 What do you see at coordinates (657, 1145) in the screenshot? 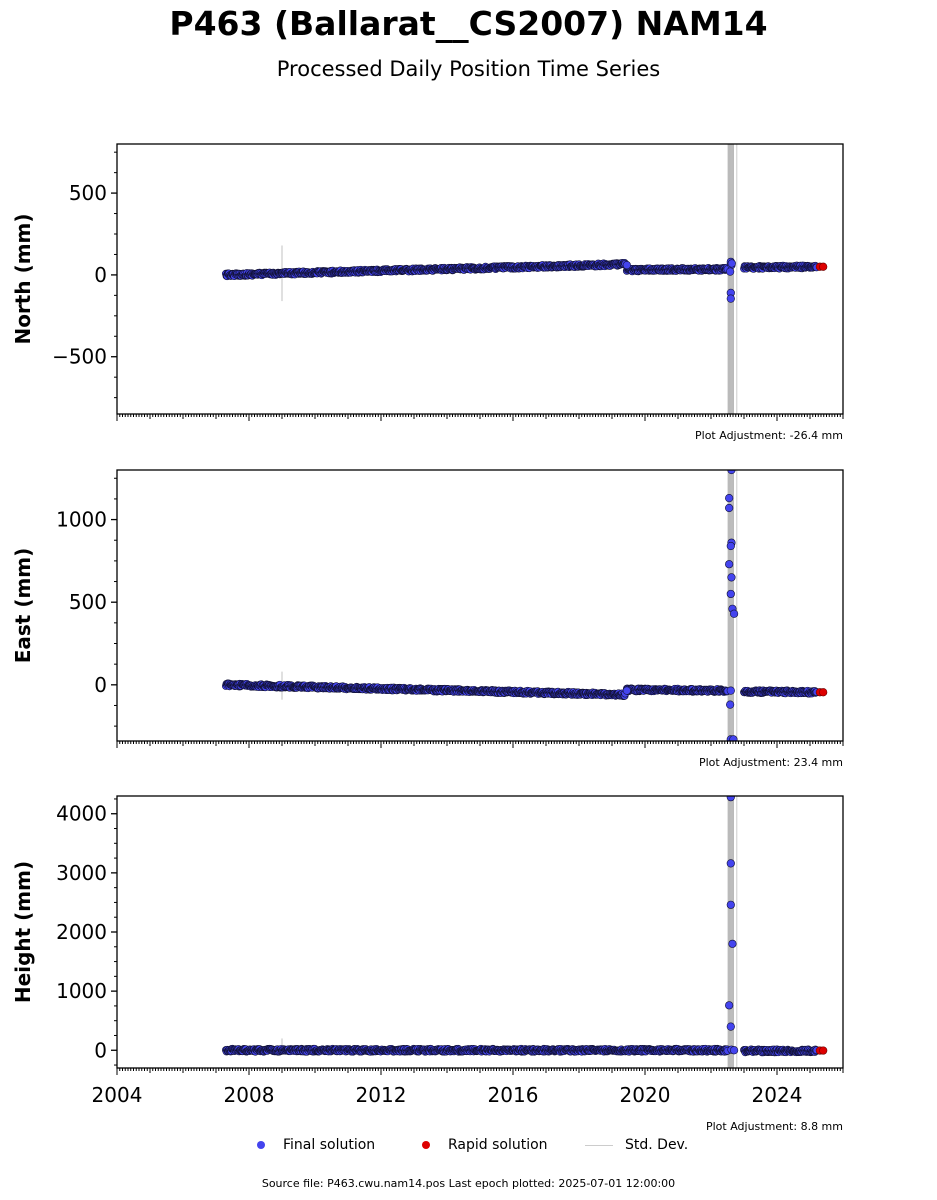
I see `legend-std-label: Std. Dev.` at bounding box center [657, 1145].